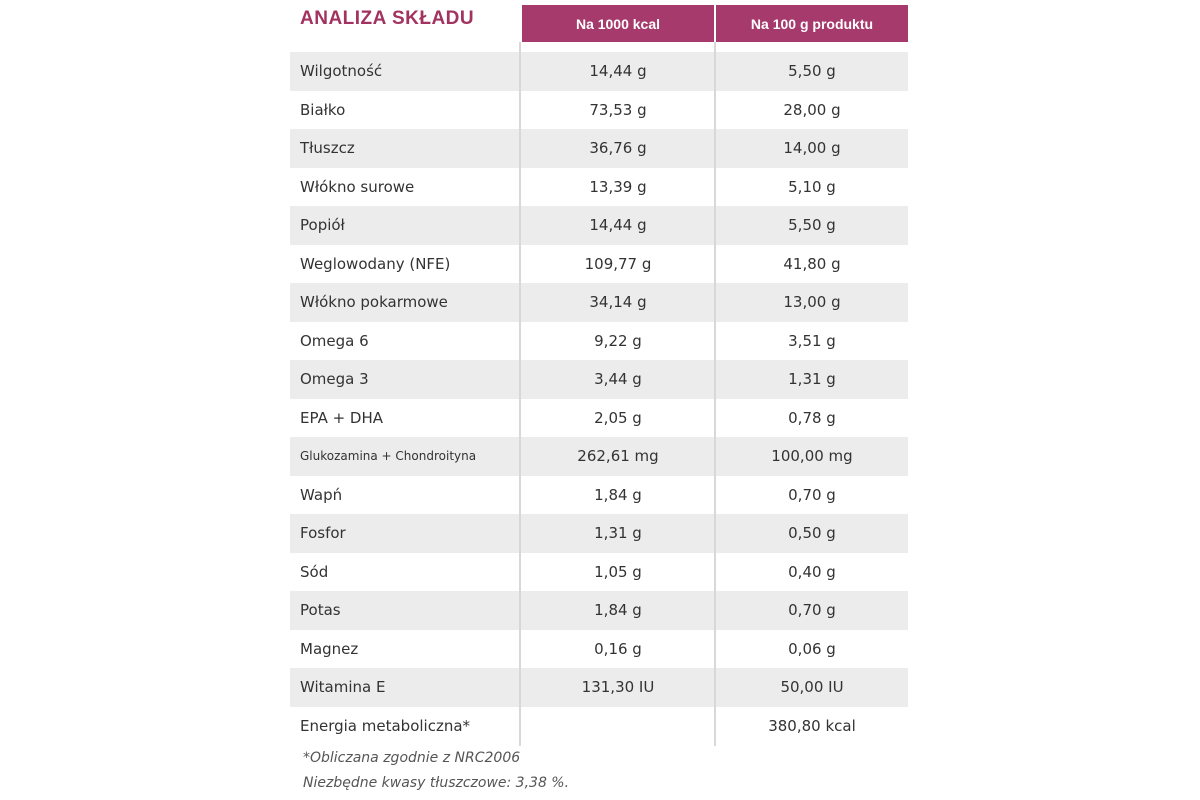 Image resolution: width=1200 pixels, height=800 pixels. I want to click on row-label: Weglowodany (NFE), so click(375, 263).